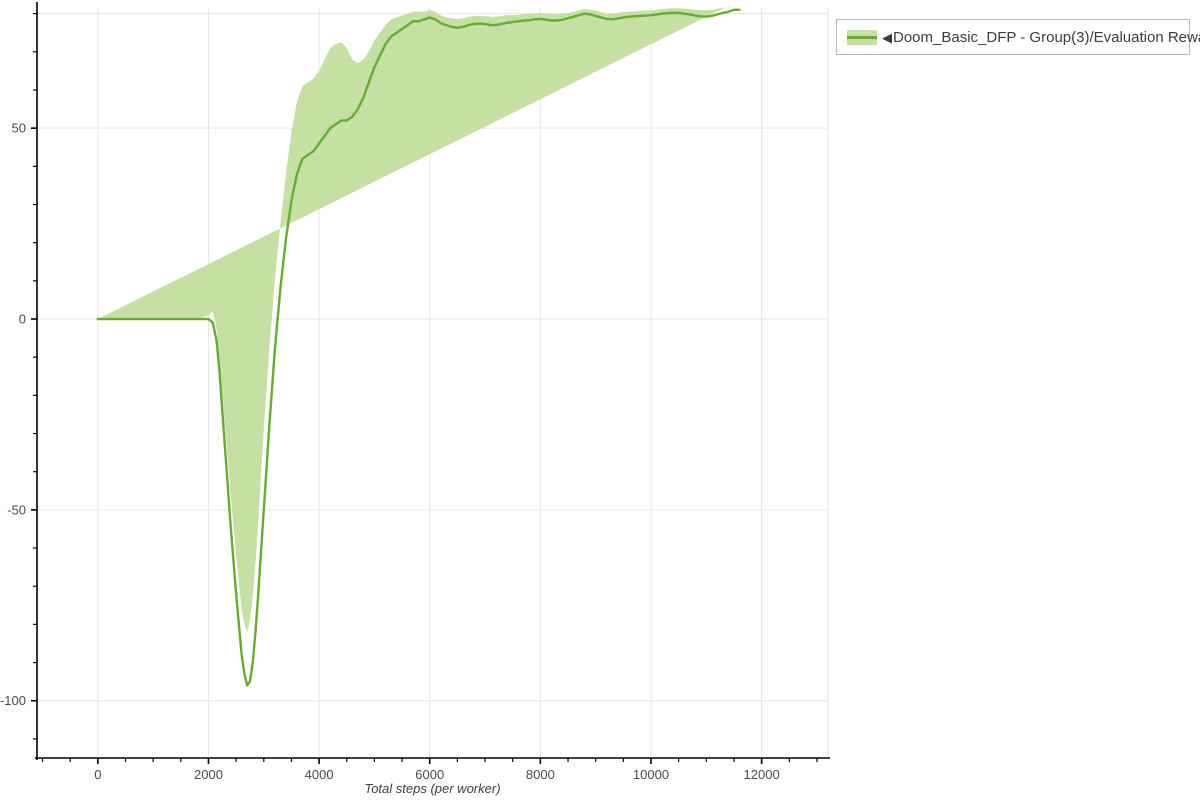 The image size is (1200, 800). What do you see at coordinates (19, 128) in the screenshot?
I see `y-axis-tick-label: 50` at bounding box center [19, 128].